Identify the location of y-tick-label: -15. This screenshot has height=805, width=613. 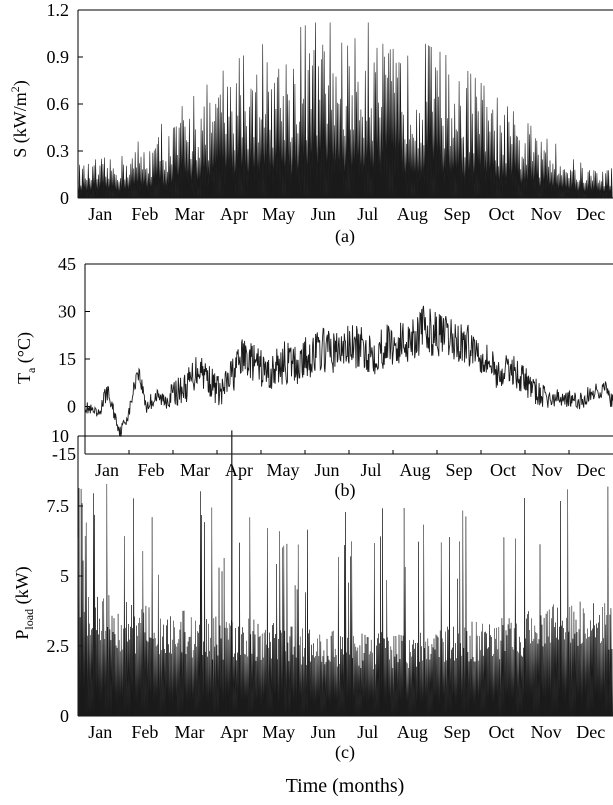
(64, 454).